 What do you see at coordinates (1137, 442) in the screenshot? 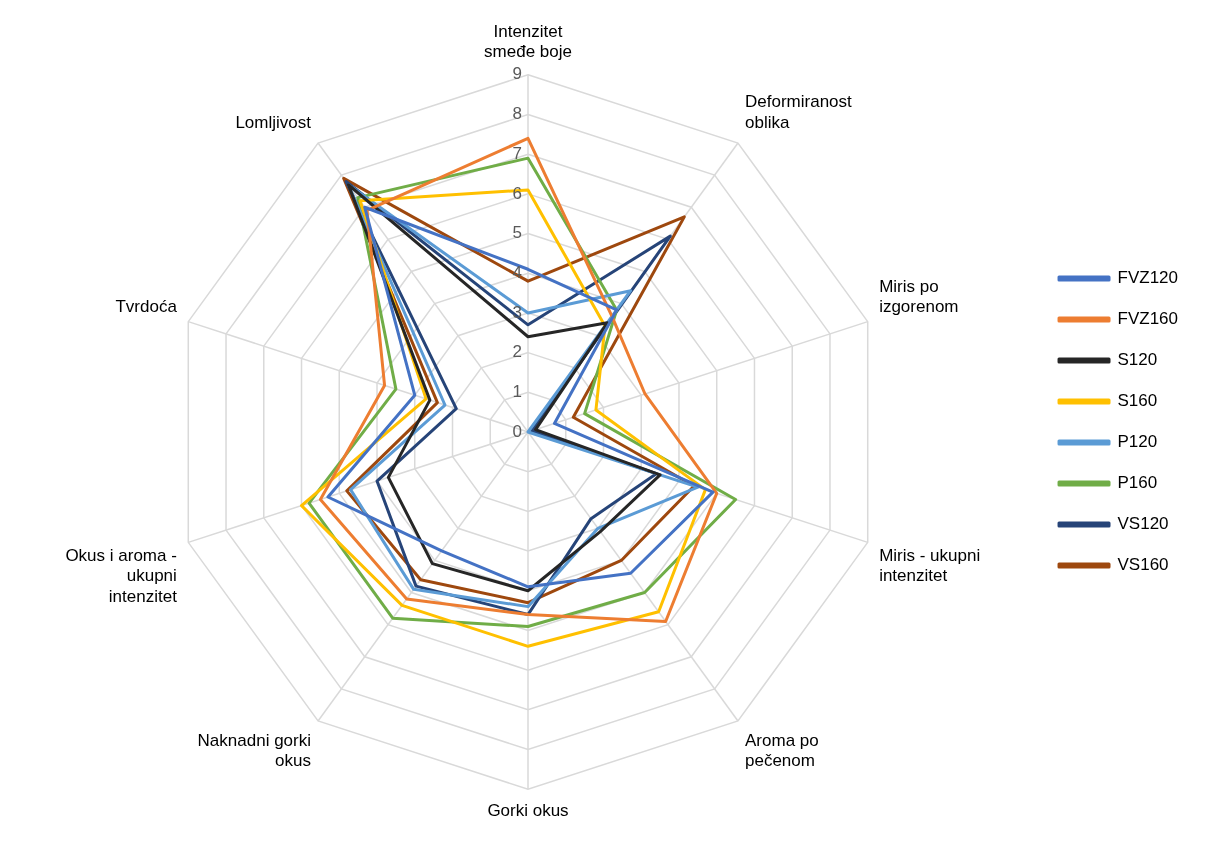
I see `legend-label: P120` at bounding box center [1137, 442].